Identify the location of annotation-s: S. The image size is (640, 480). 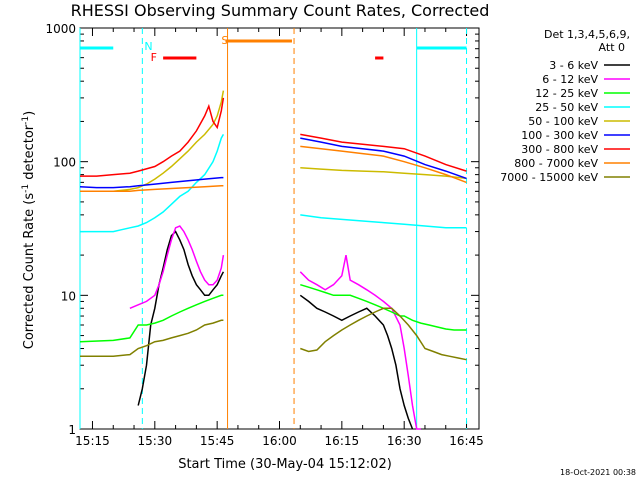
(224, 40).